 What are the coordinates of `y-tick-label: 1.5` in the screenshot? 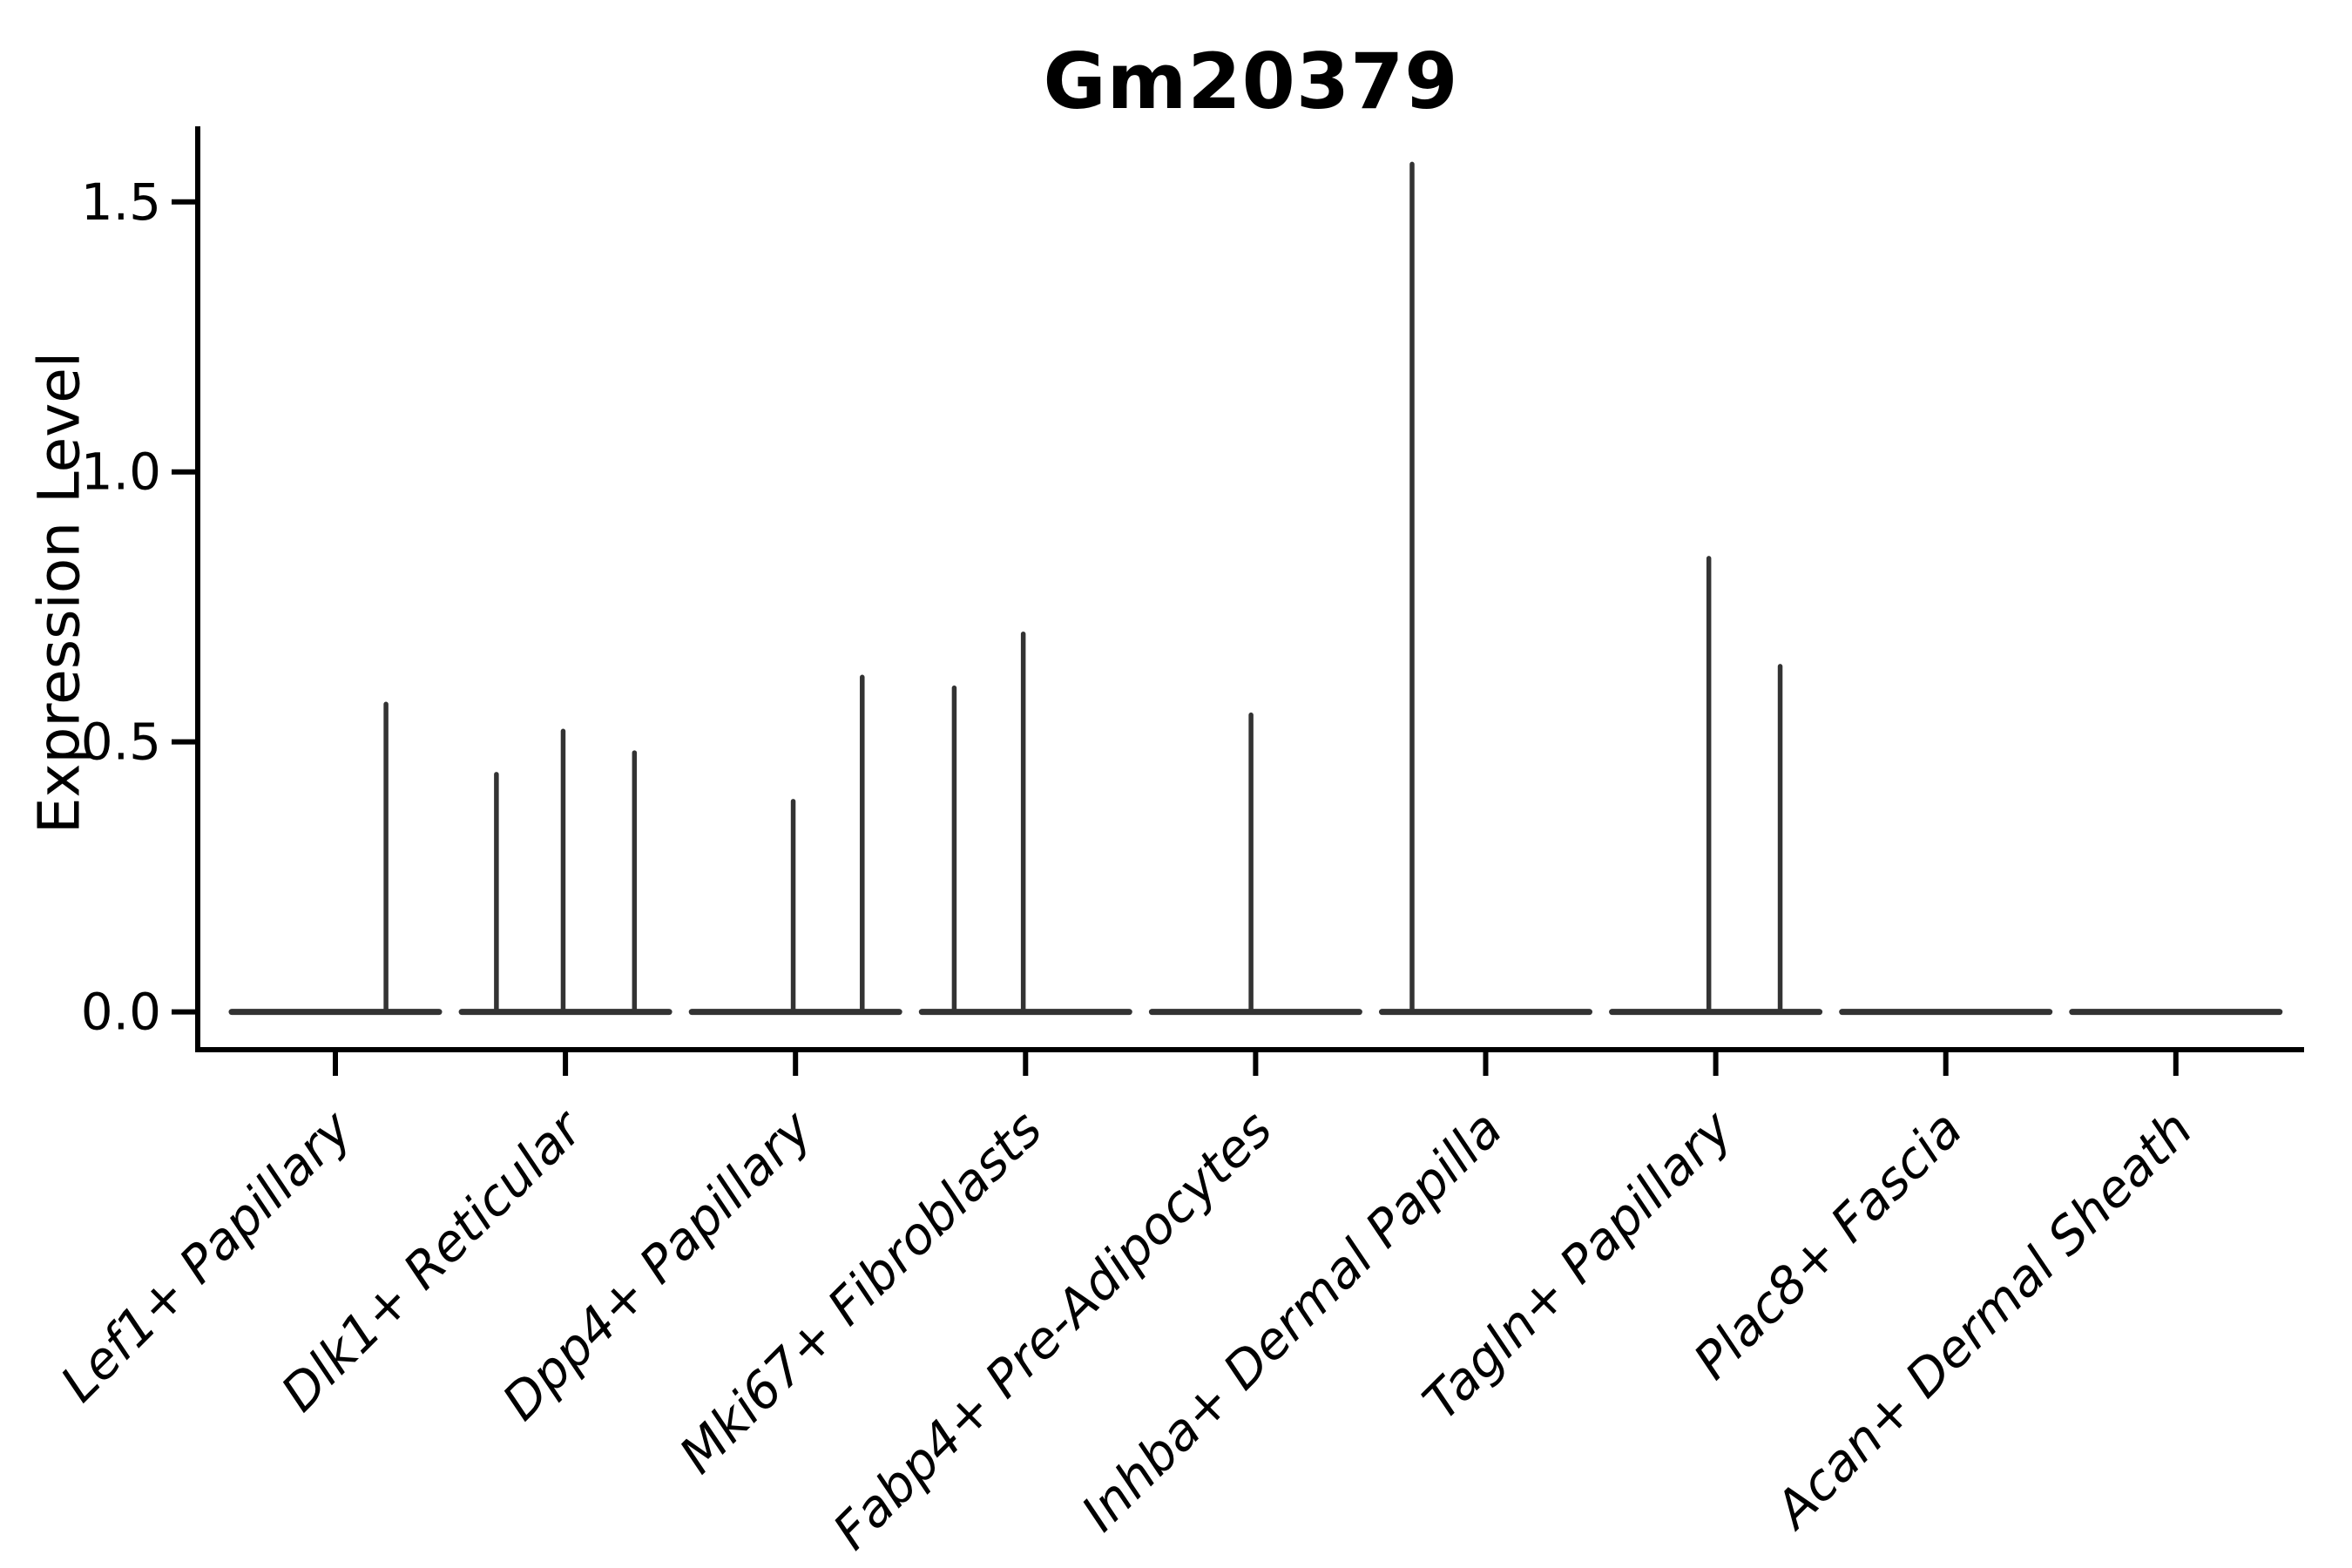 It's located at (121, 202).